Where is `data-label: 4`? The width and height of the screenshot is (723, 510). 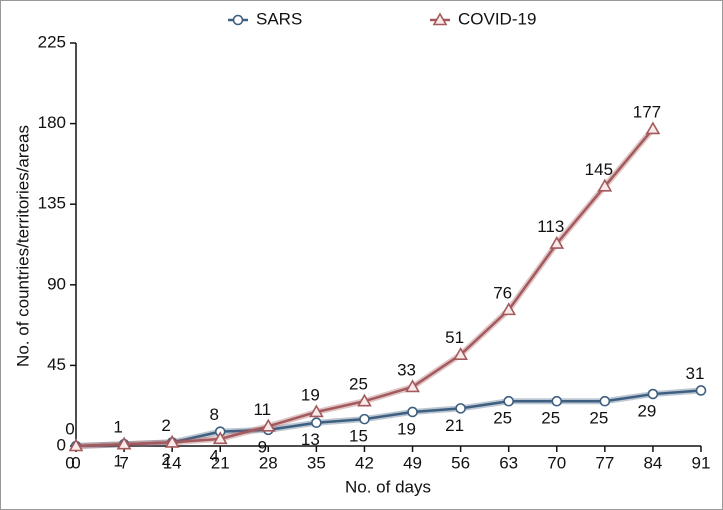 data-label: 4 is located at coordinates (213, 455).